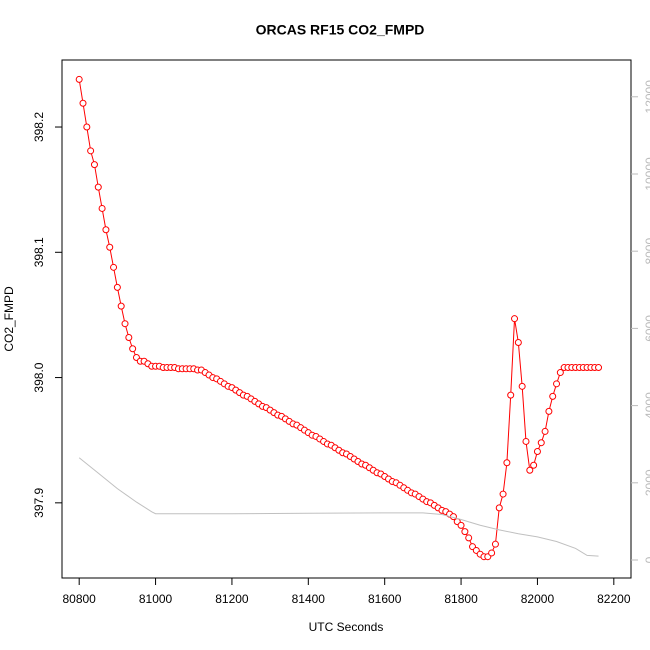  I want to click on y-tick-label: 397.9, so click(39, 502).